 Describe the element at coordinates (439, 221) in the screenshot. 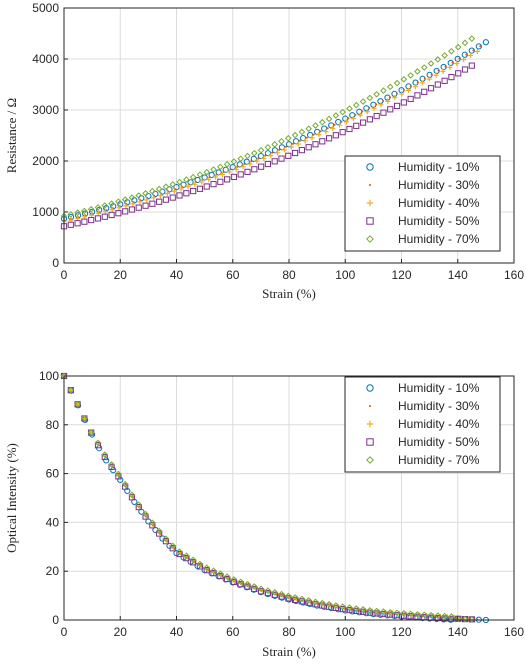

I see `legend-entry-label: Humidity - 50%` at that location.